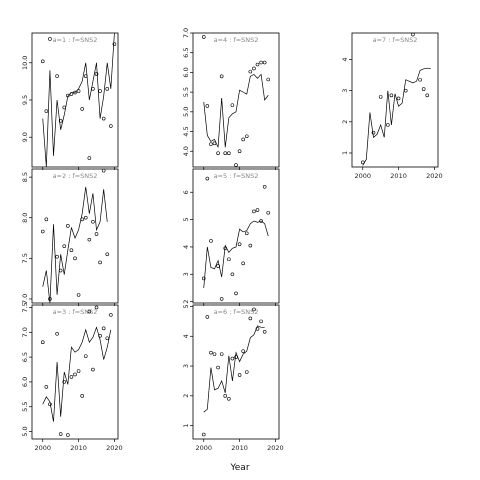 The width and height of the screenshot is (480, 480). I want to click on y-tick-label: 1, so click(186, 426).